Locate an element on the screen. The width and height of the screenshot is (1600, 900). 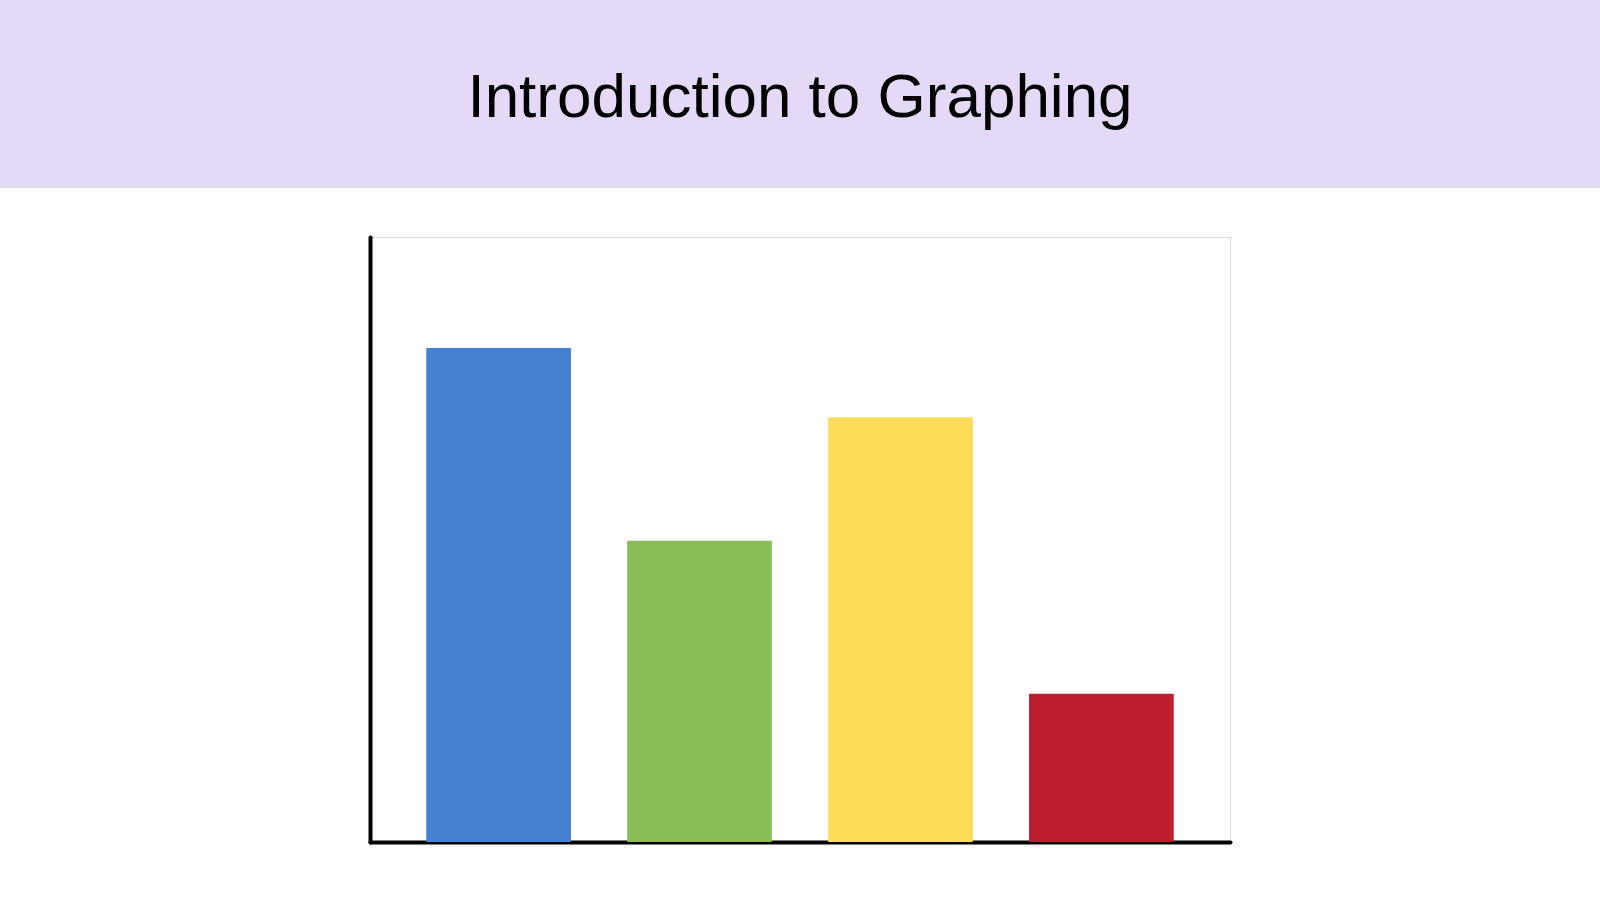
chart-title: Introduction to Graphing is located at coordinates (800, 95).